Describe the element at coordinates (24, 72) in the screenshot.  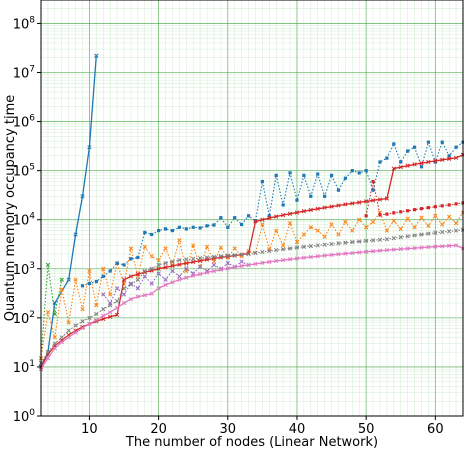
I see `y-tick-label: 107` at that location.